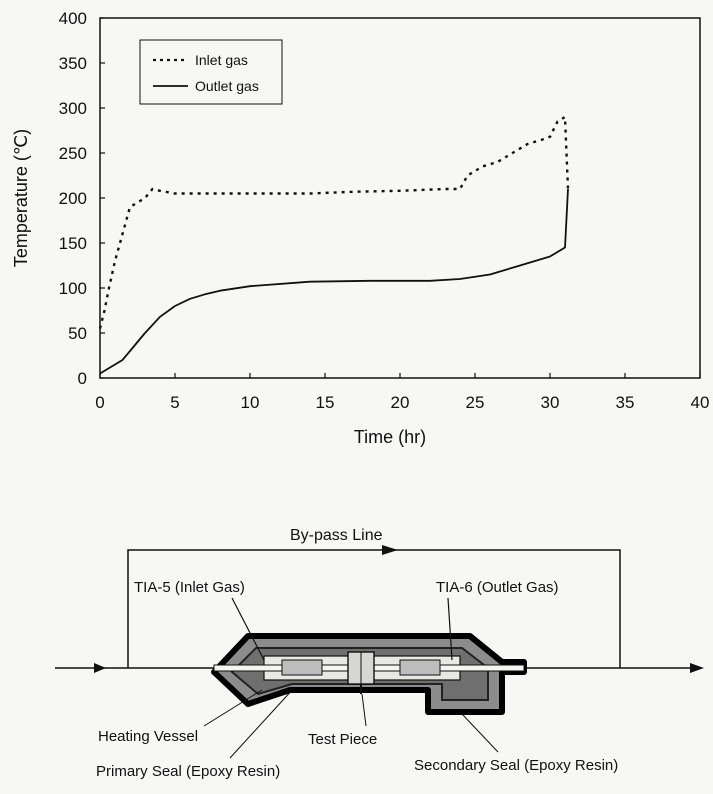  What do you see at coordinates (73, 63) in the screenshot?
I see `y-tick-label: 350` at bounding box center [73, 63].